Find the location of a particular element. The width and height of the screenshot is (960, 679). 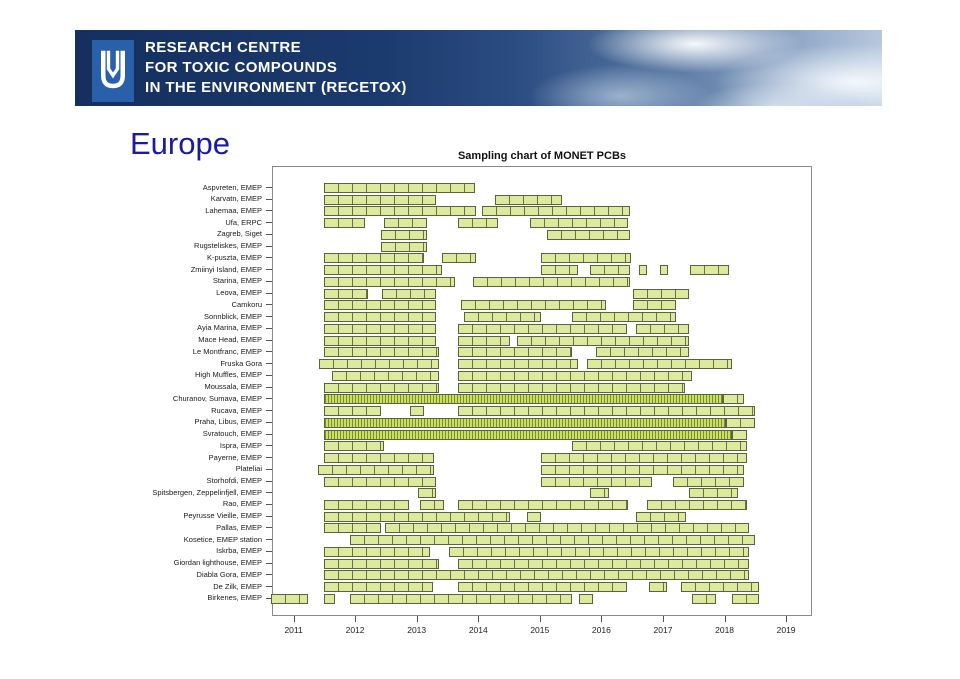

station-label: Karvatn, EMEP is located at coordinates (236, 199).